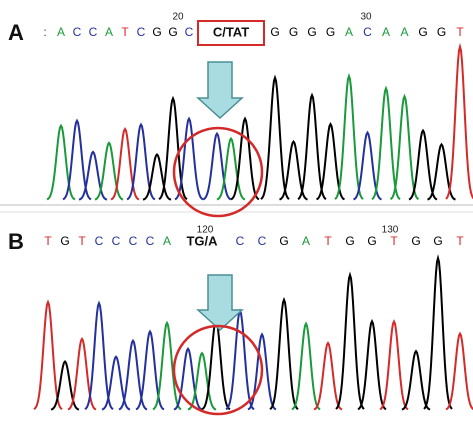  Describe the element at coordinates (178, 17) in the screenshot. I see `position-number: 20` at that location.